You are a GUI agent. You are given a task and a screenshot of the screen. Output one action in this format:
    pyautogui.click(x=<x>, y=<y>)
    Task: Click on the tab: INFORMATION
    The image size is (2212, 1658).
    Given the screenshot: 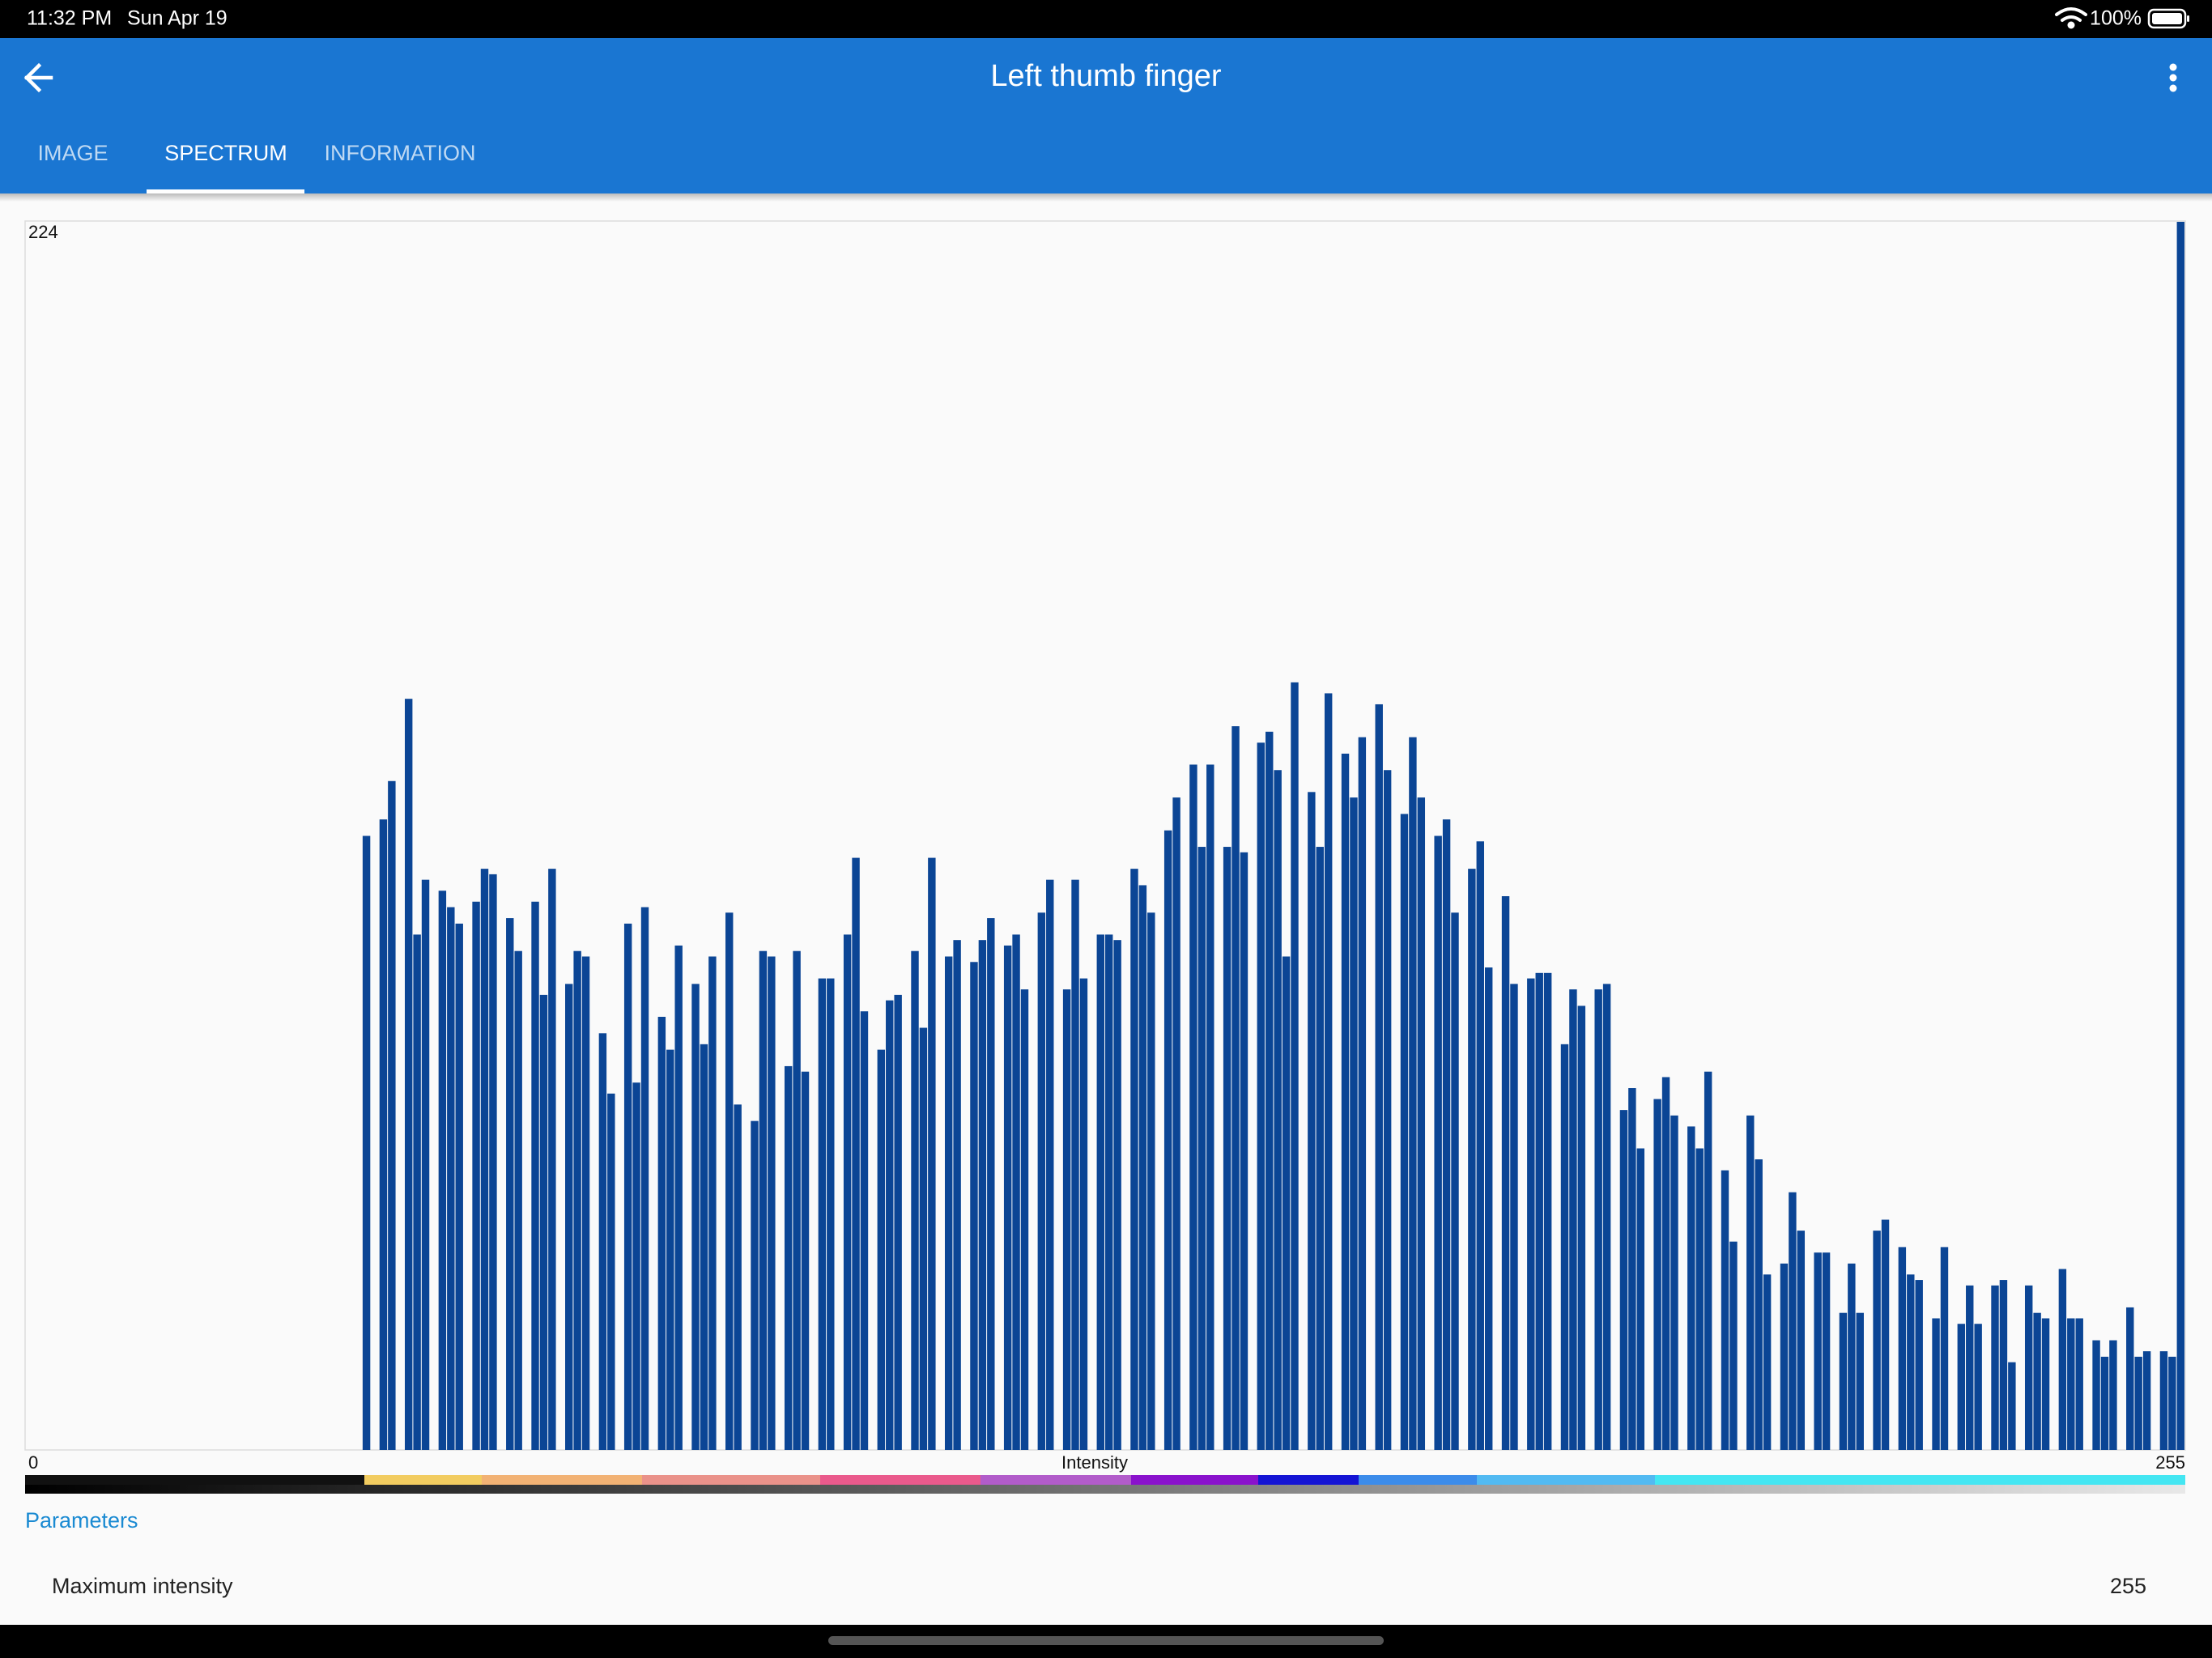 What is the action you would take?
    pyautogui.click(x=401, y=153)
    